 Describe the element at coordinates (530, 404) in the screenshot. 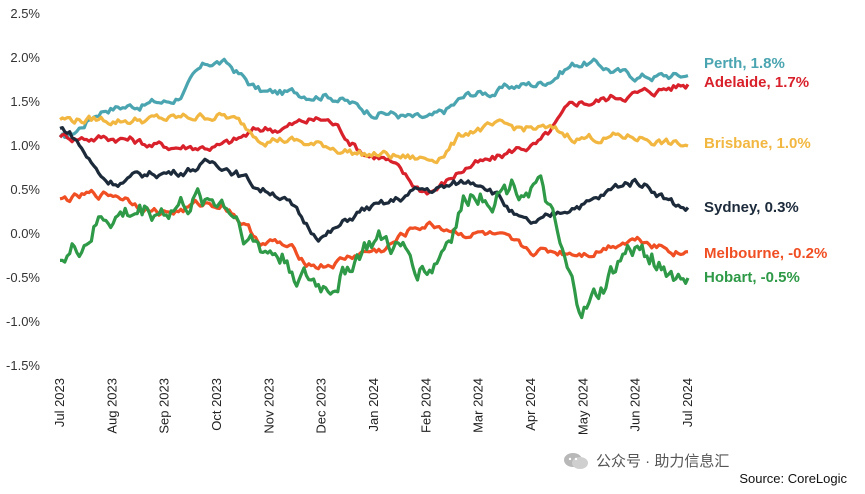

I see `x-tick-label: Apr 2024` at that location.